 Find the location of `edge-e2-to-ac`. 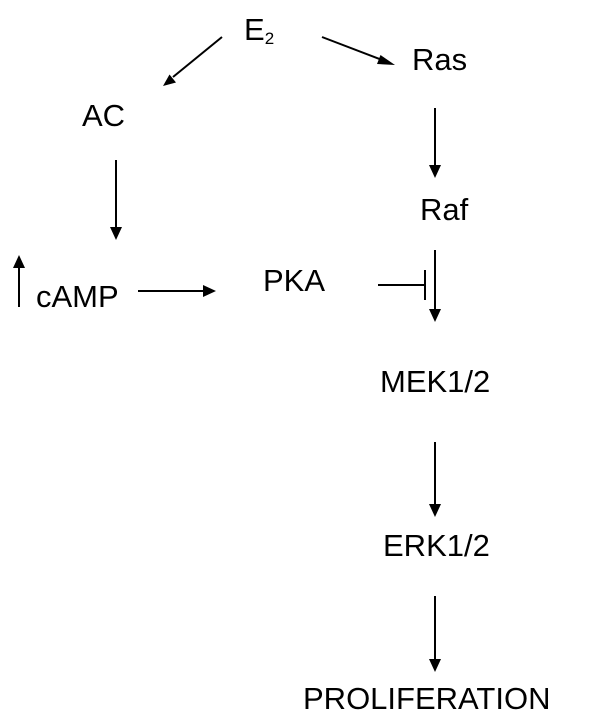

edge-e2-to-ac is located at coordinates (193, 61).